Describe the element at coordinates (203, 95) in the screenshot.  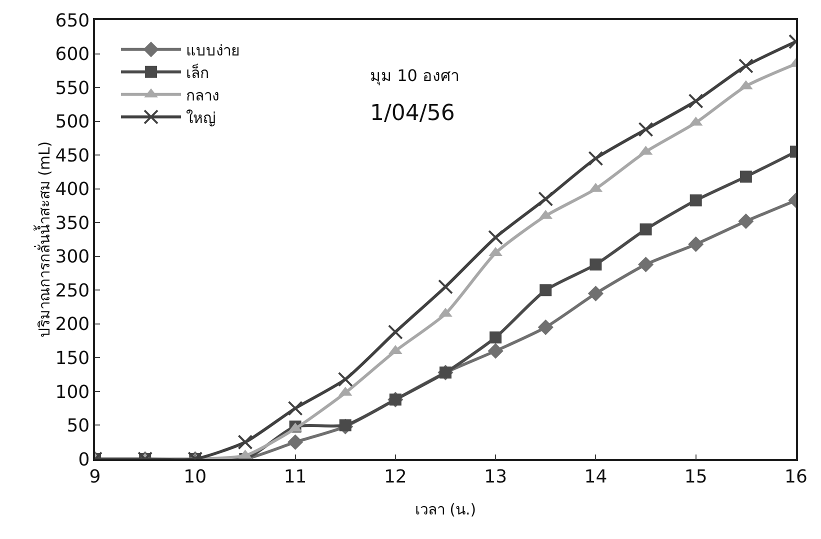
I see `legend-label: กลาง` at that location.